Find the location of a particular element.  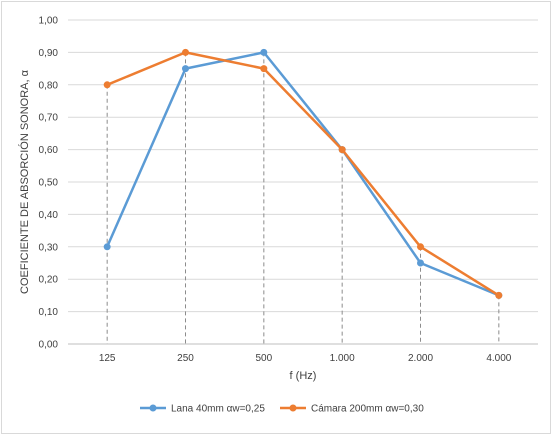

x-tick-label: 1.000 is located at coordinates (342, 358).